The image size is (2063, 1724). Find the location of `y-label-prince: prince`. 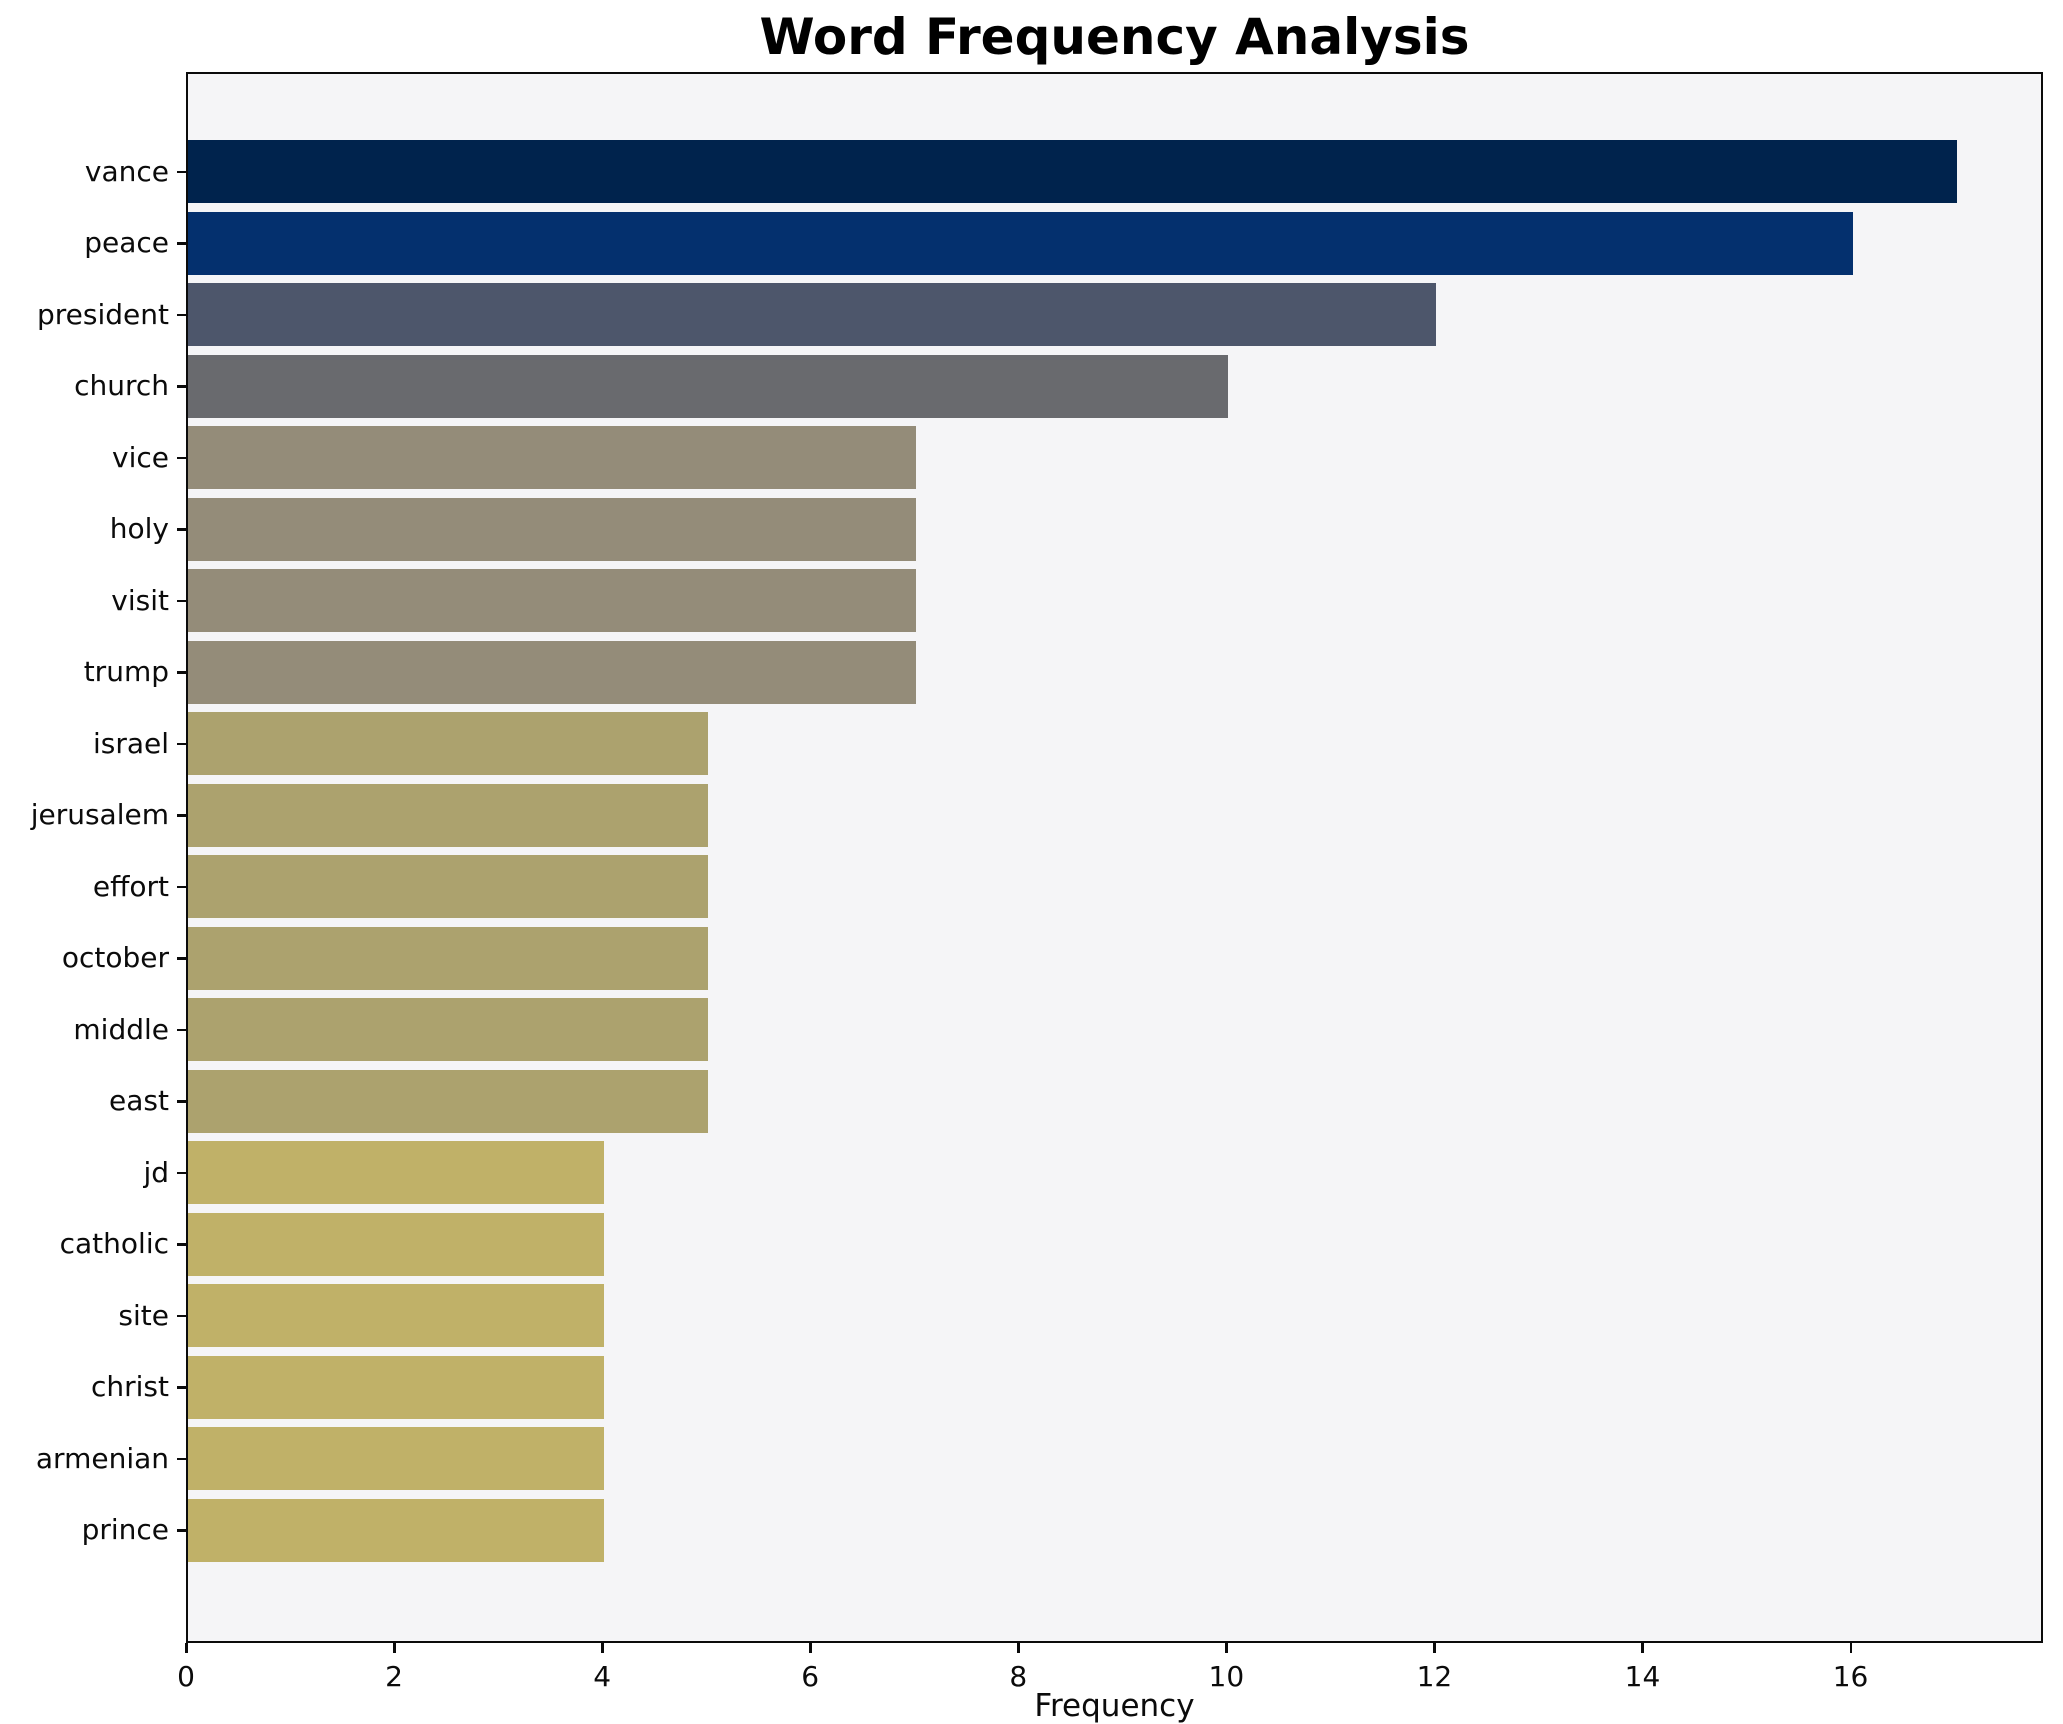

y-label-prince: prince is located at coordinates (125, 1529).